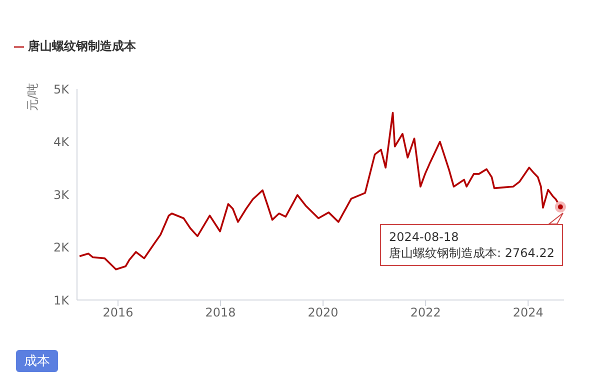 The width and height of the screenshot is (614, 380). What do you see at coordinates (61, 89) in the screenshot?
I see `y-tick-label: 5K` at bounding box center [61, 89].